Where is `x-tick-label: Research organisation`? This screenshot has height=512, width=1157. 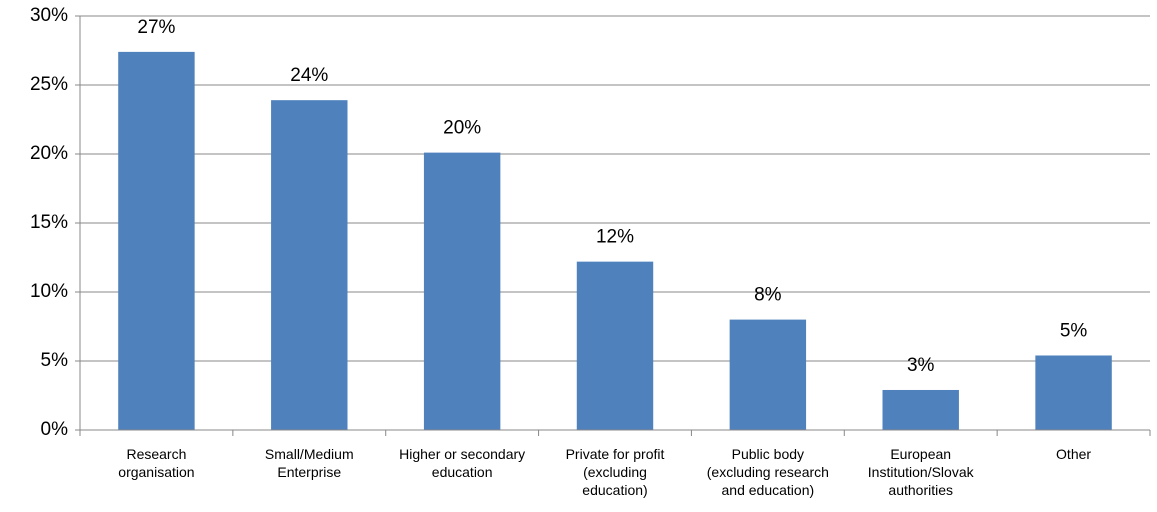 x-tick-label: Research organisation is located at coordinates (156, 463).